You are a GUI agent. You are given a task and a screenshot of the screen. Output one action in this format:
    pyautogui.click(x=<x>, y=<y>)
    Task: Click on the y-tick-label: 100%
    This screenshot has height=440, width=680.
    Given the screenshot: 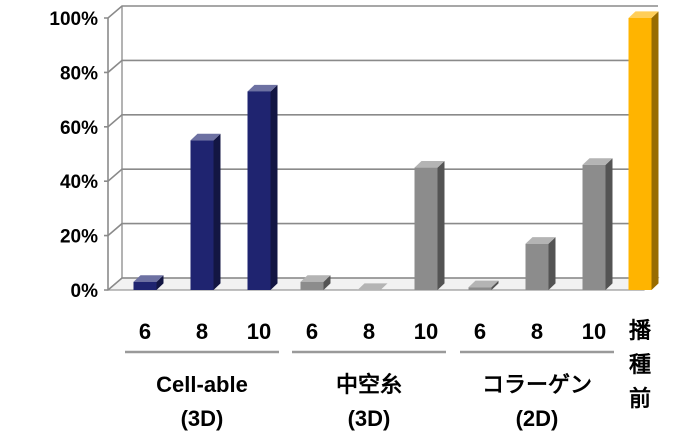 What is the action you would take?
    pyautogui.click(x=73, y=19)
    